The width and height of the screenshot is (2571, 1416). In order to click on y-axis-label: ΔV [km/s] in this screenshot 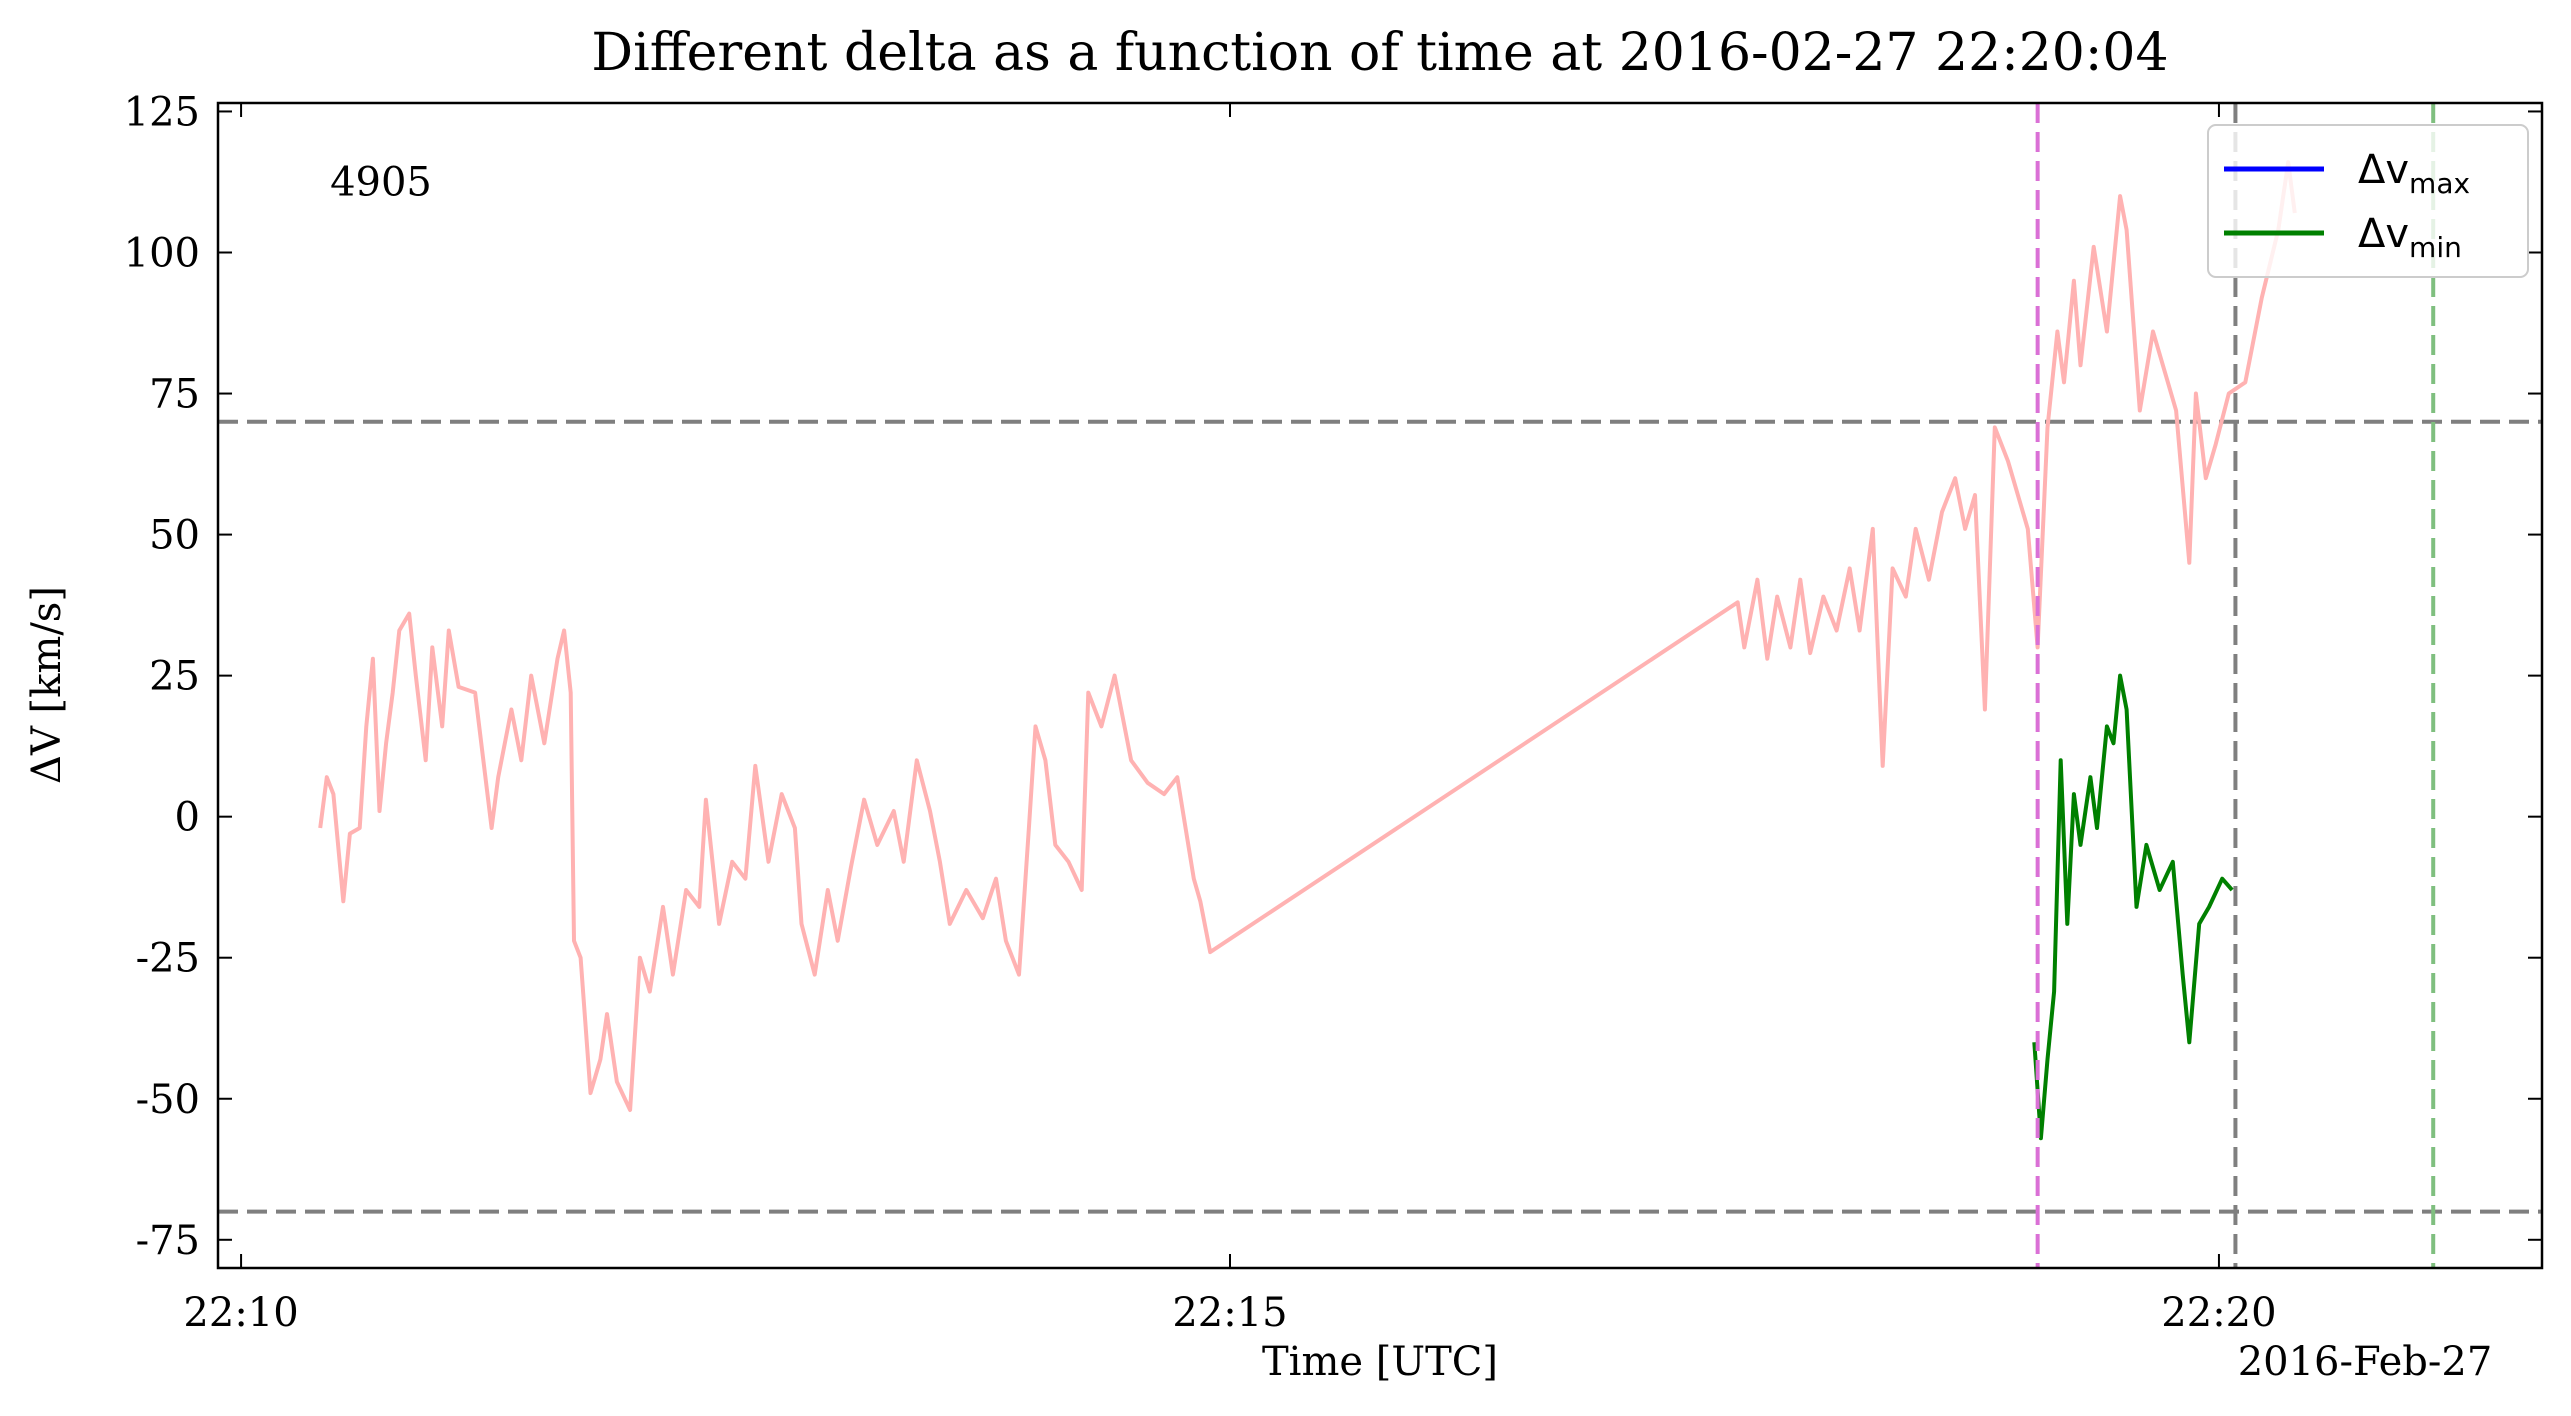, I will do `click(47, 685)`.